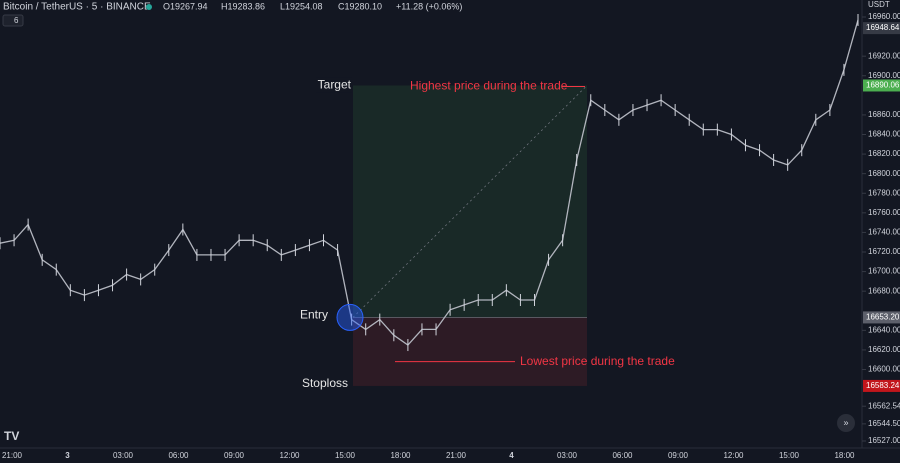  I want to click on tv-logo: TV, so click(11, 436).